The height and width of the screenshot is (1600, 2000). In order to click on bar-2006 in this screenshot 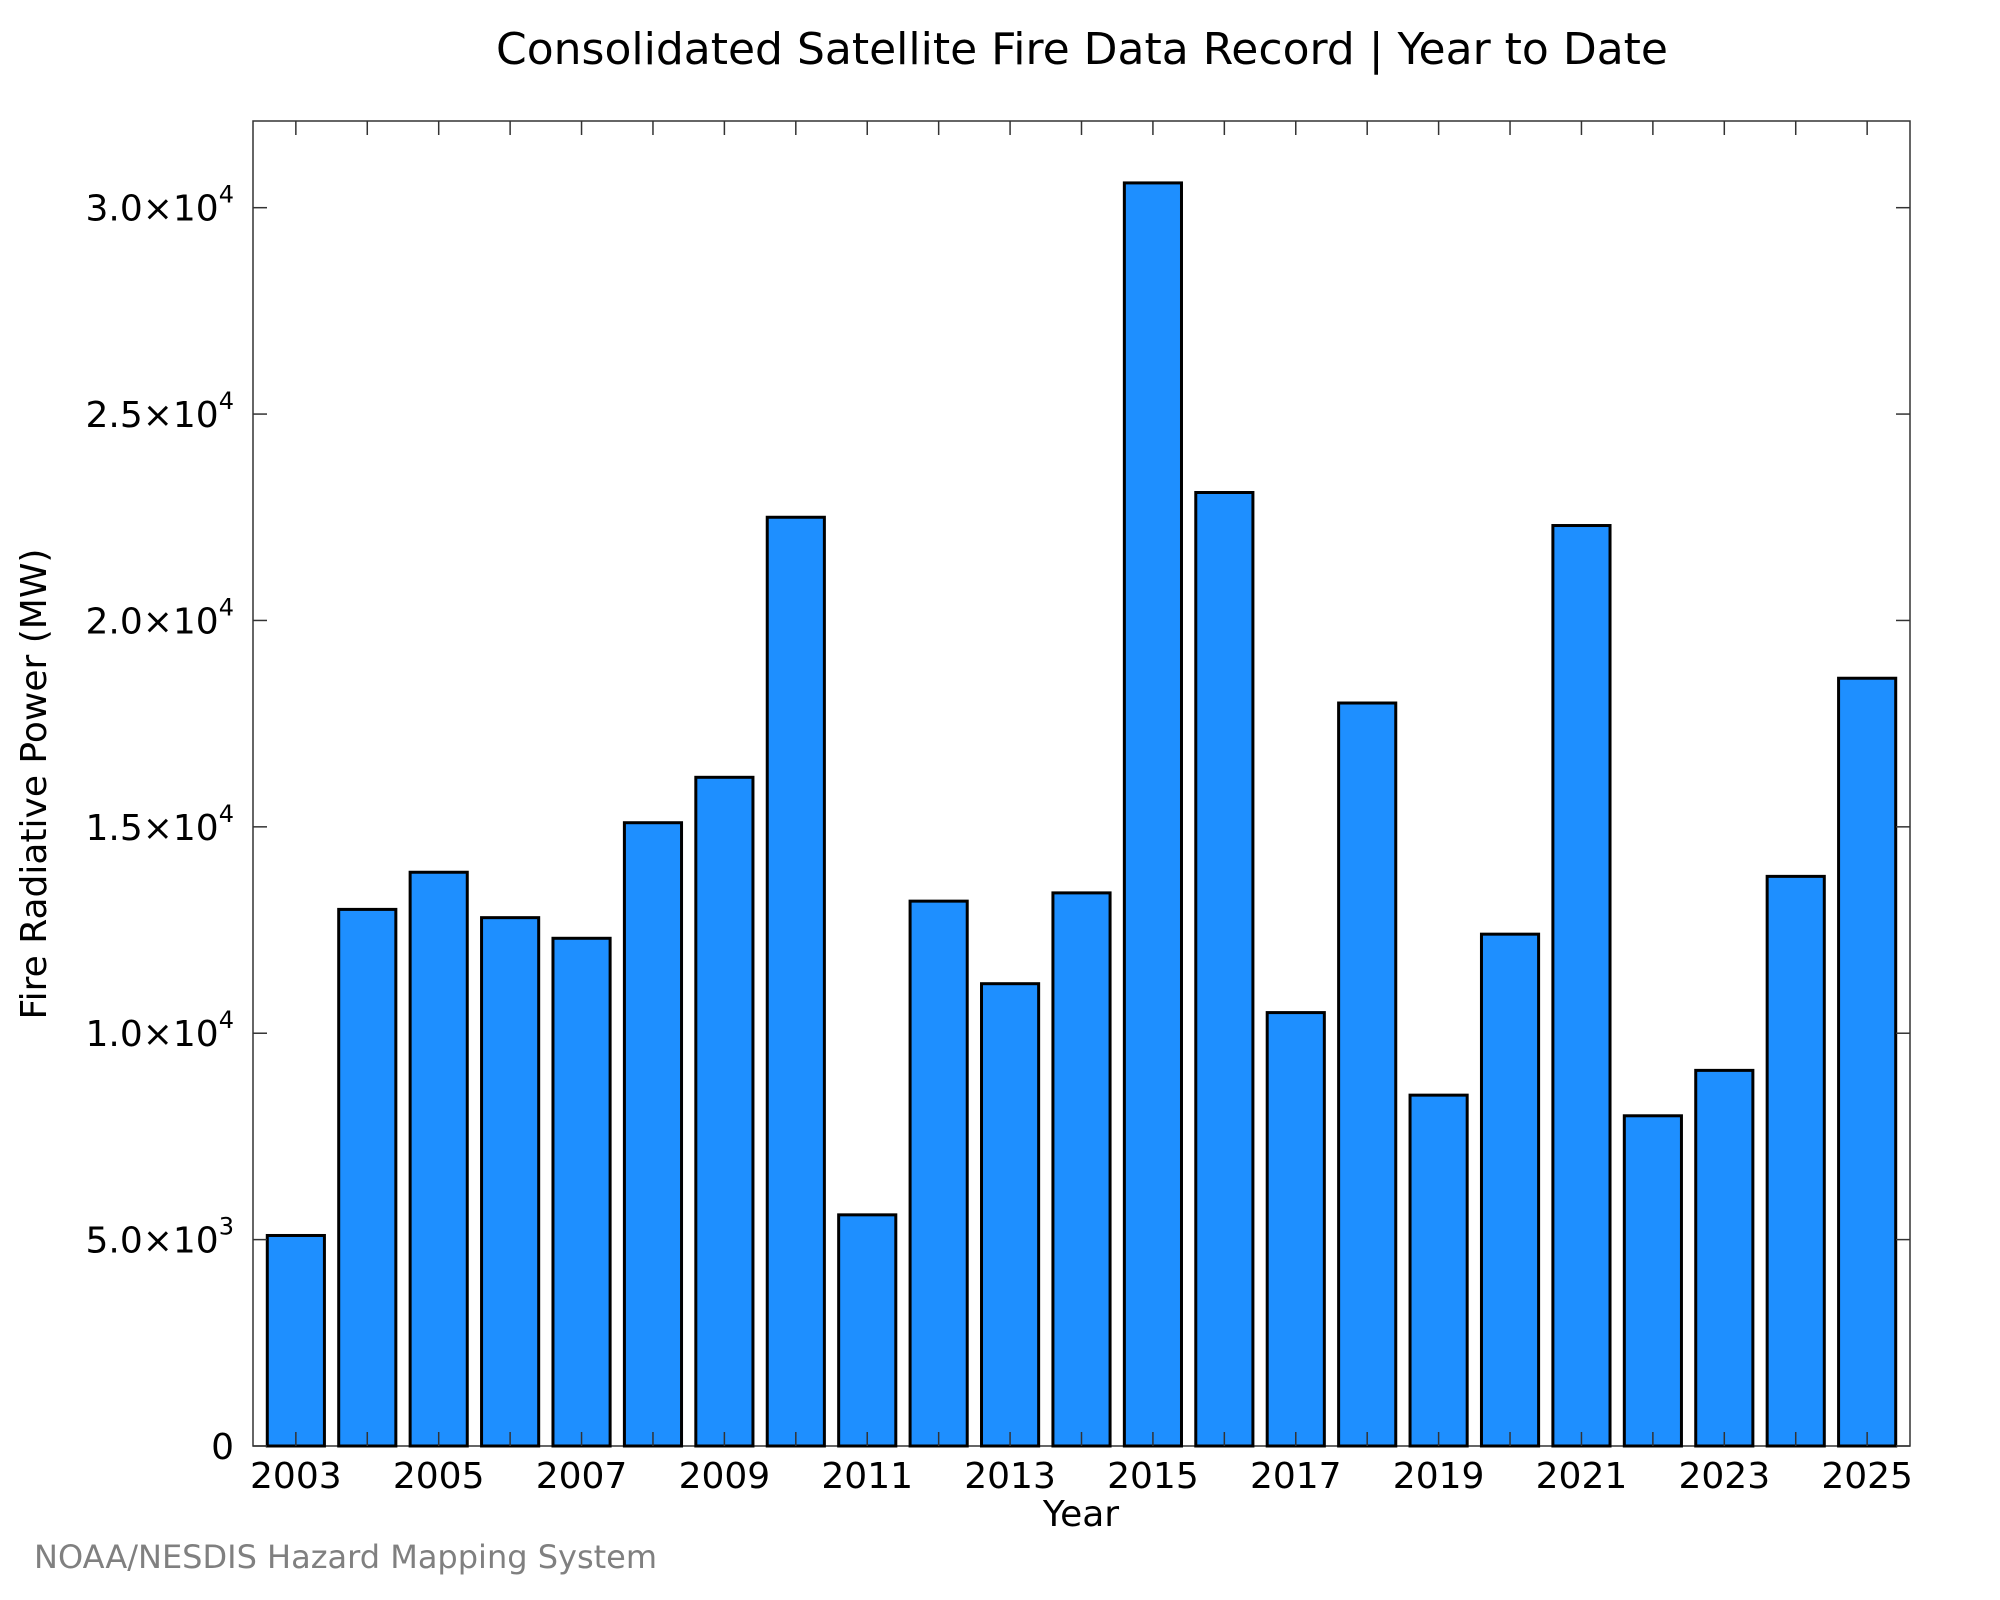, I will do `click(510, 1182)`.